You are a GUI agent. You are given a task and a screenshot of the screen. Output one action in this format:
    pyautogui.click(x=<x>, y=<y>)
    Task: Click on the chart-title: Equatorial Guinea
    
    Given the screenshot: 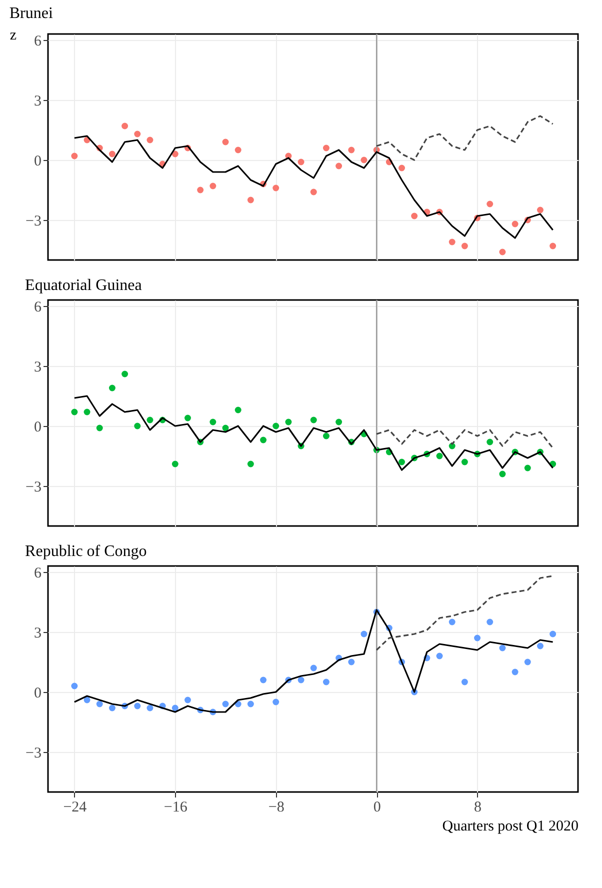 What is the action you would take?
    pyautogui.click(x=83, y=285)
    